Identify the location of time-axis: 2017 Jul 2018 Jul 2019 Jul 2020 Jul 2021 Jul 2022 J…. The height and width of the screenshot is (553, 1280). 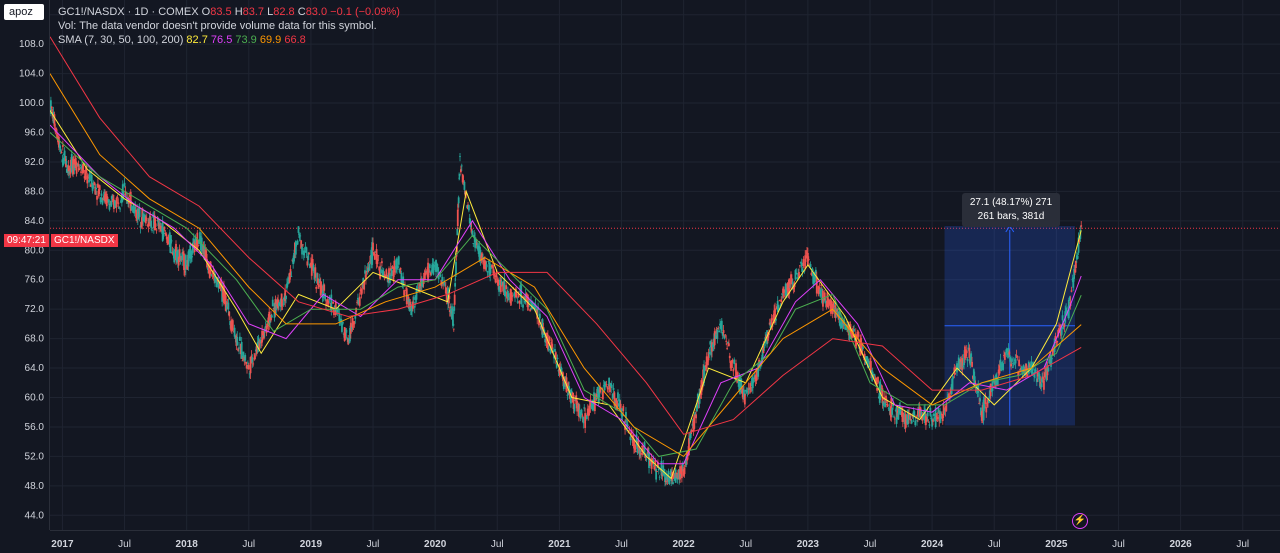
(665, 540).